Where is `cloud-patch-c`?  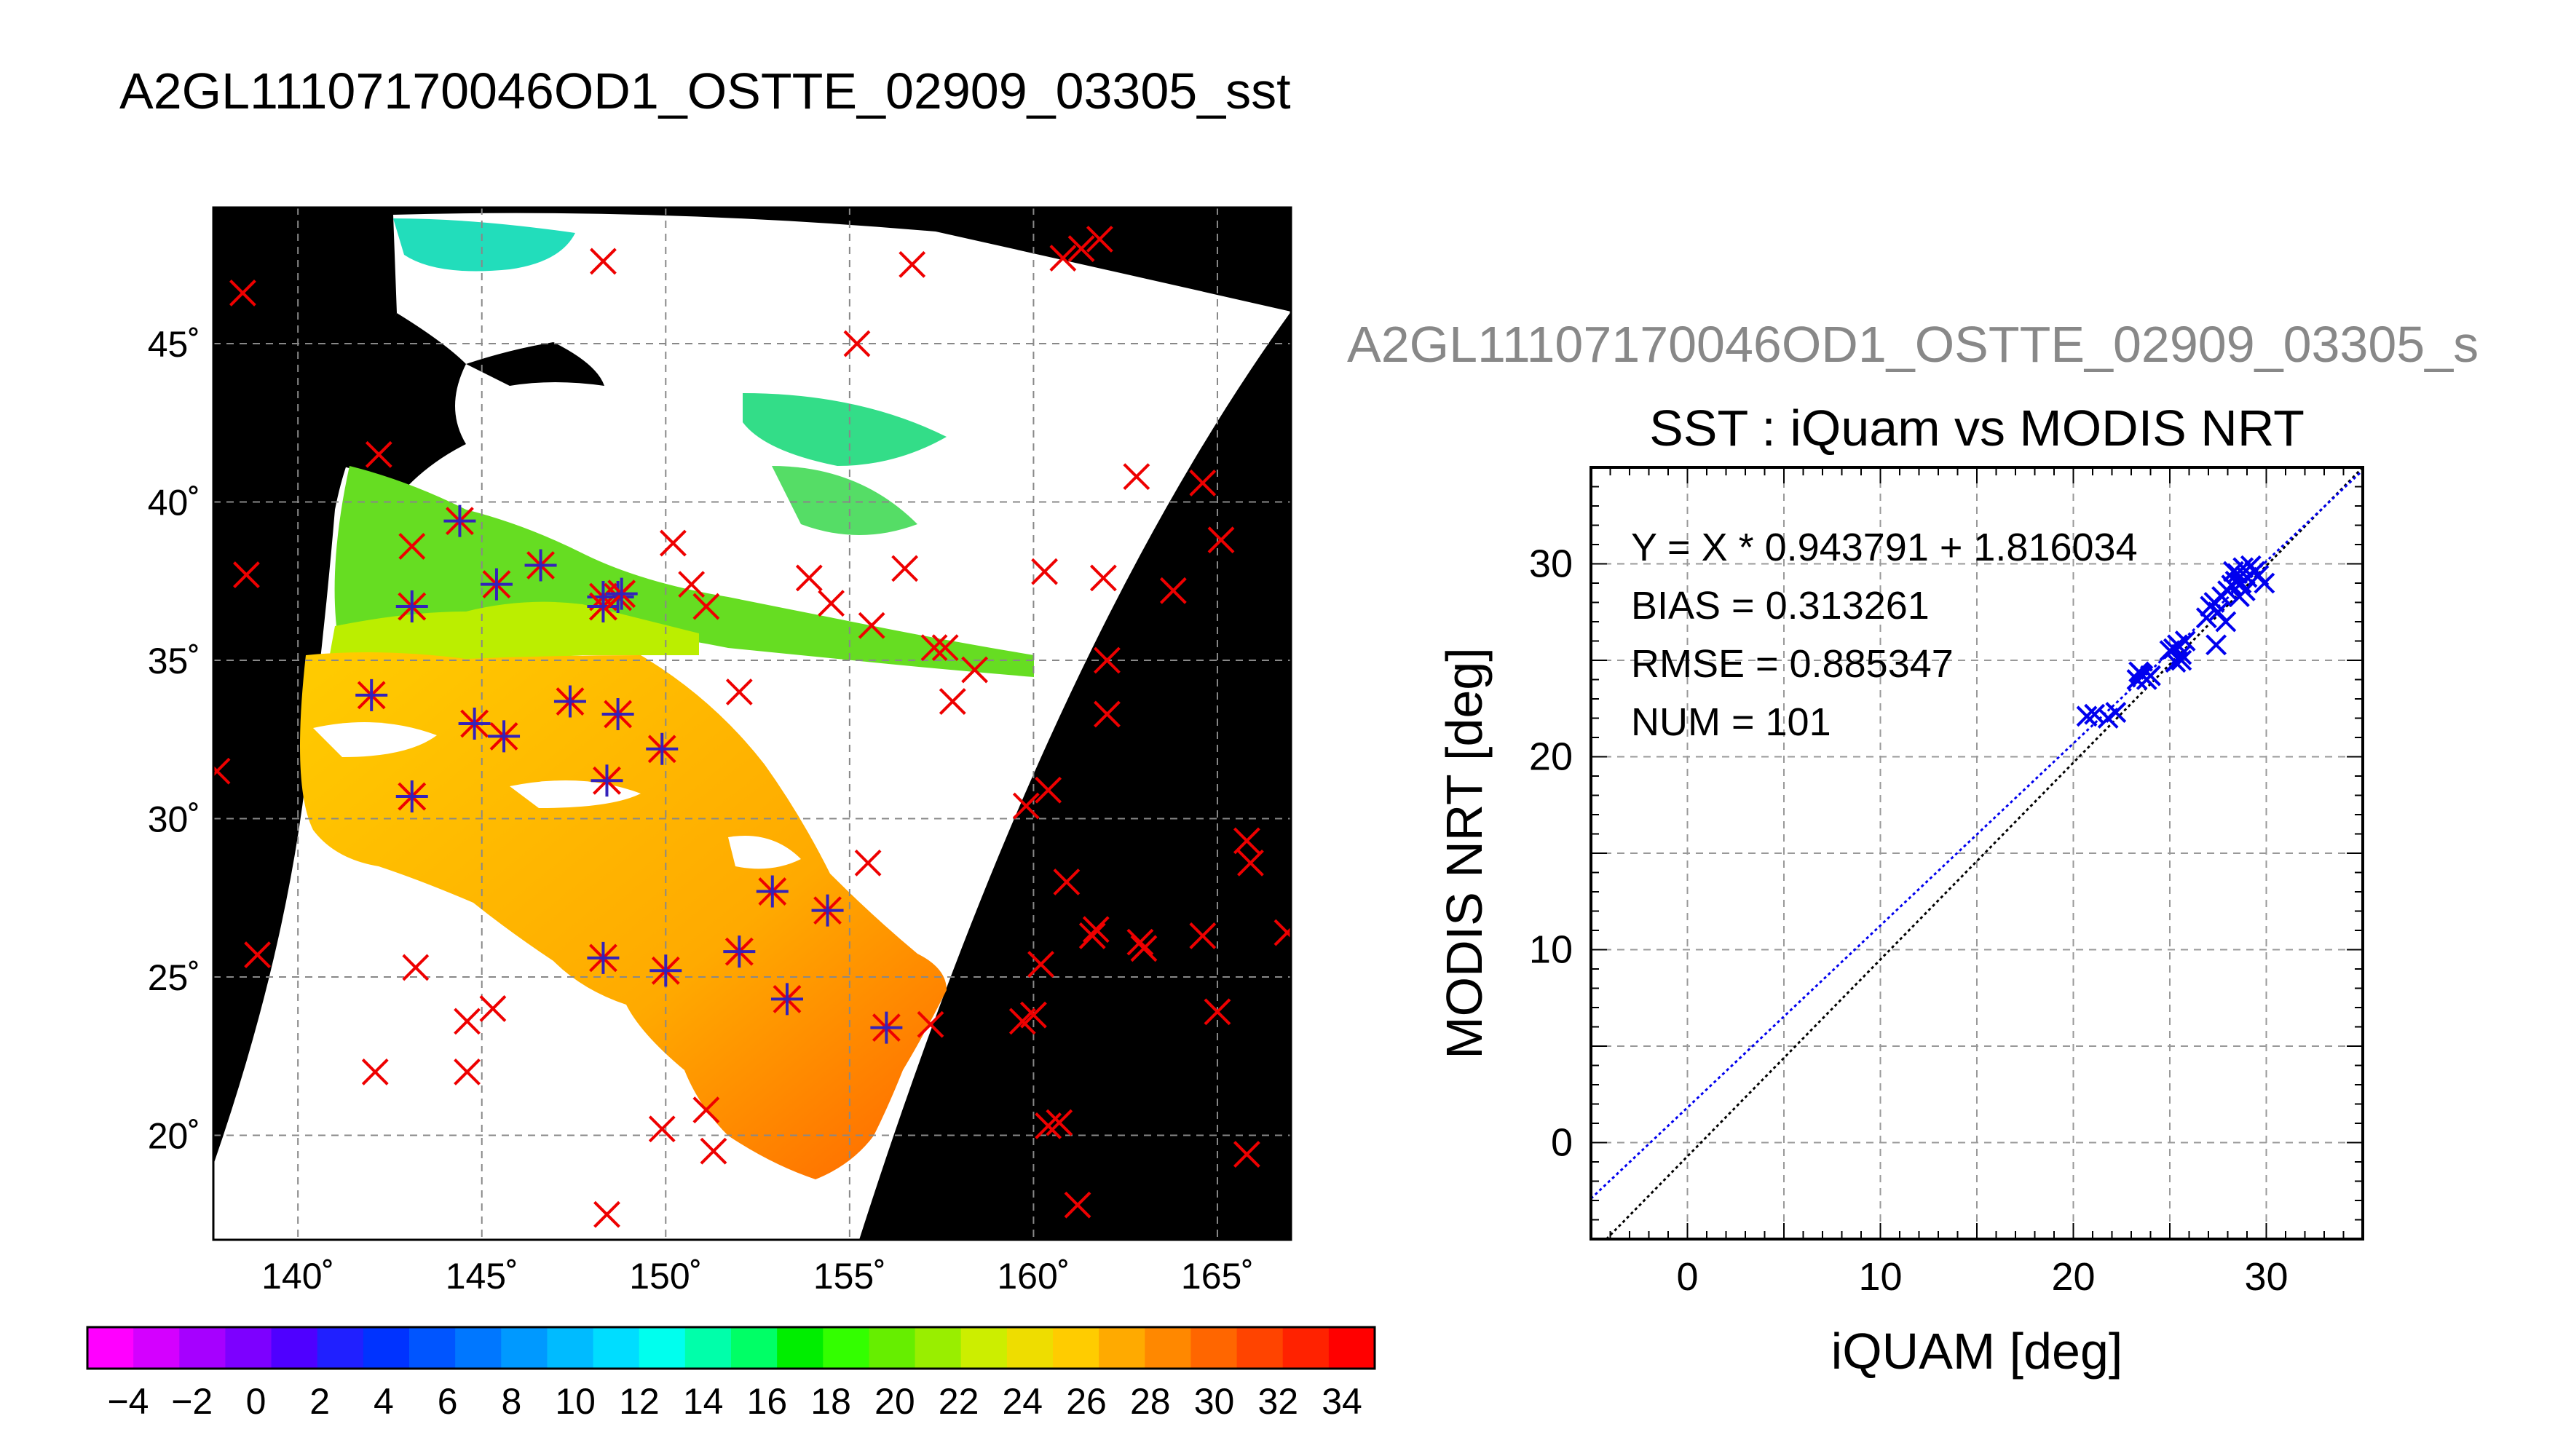 cloud-patch-c is located at coordinates (764, 852).